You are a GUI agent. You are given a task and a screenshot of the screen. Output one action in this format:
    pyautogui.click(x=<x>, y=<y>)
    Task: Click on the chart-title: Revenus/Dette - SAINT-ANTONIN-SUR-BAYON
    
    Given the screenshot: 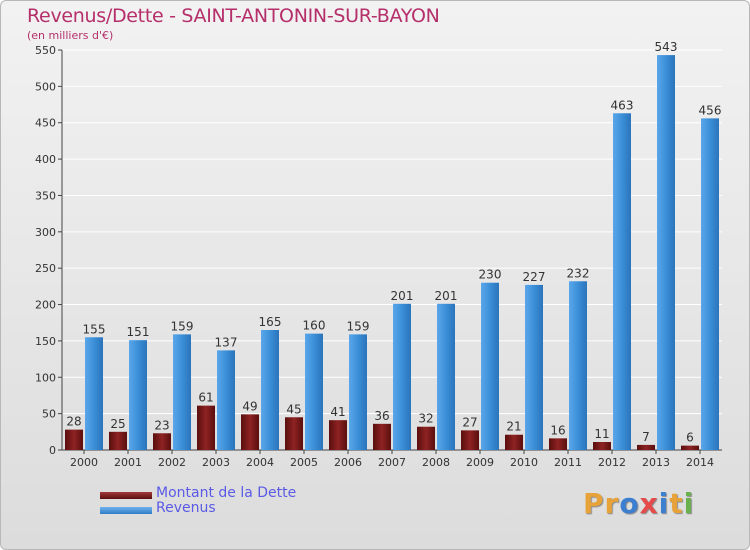 What is the action you would take?
    pyautogui.click(x=233, y=16)
    